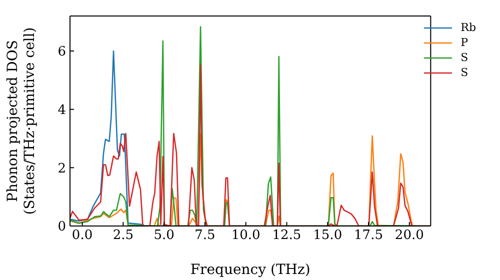 This screenshot has height=280, width=500. I want to click on y-tick-label: 2, so click(62, 168).